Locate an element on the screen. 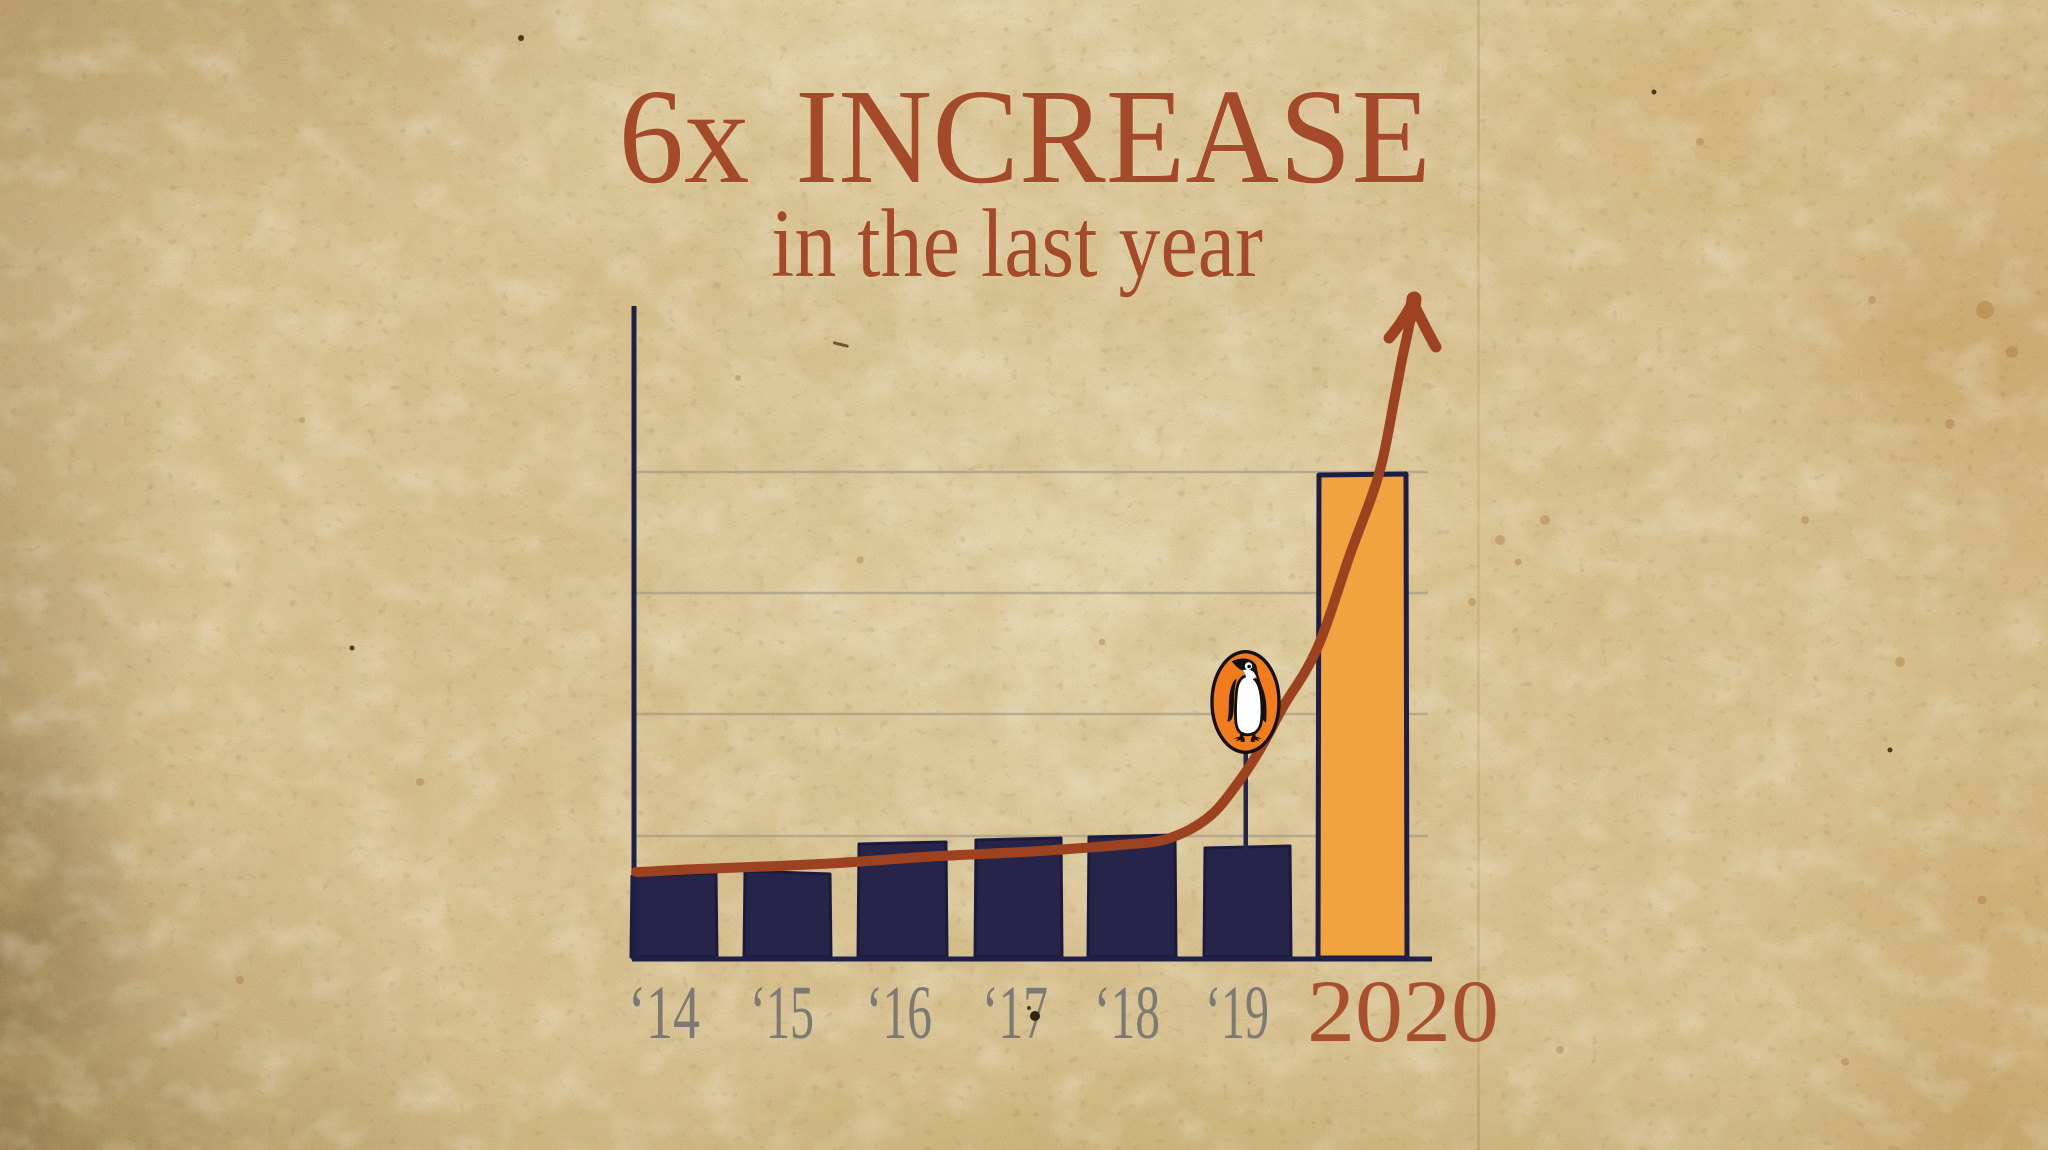 This screenshot has height=1150, width=2048. svg-text: ‘18 is located at coordinates (1127, 1013).